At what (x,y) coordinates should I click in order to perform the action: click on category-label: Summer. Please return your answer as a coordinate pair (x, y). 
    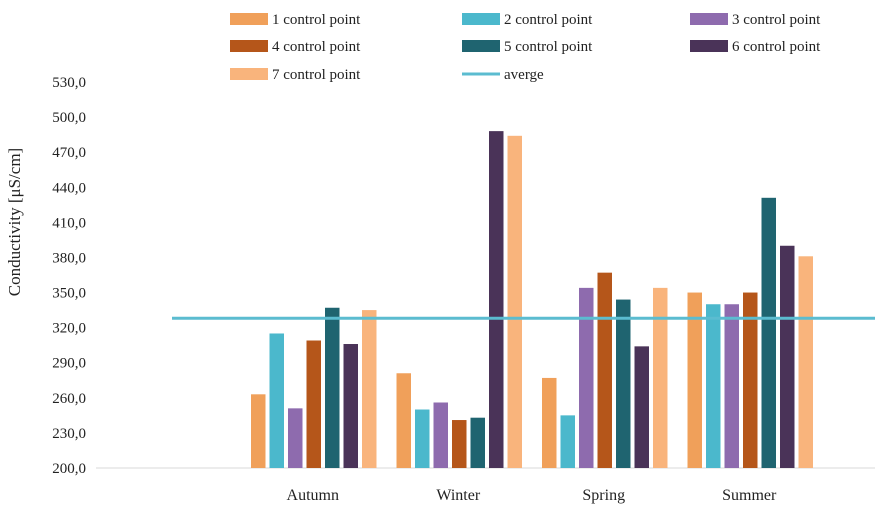
    Looking at the image, I should click on (749, 495).